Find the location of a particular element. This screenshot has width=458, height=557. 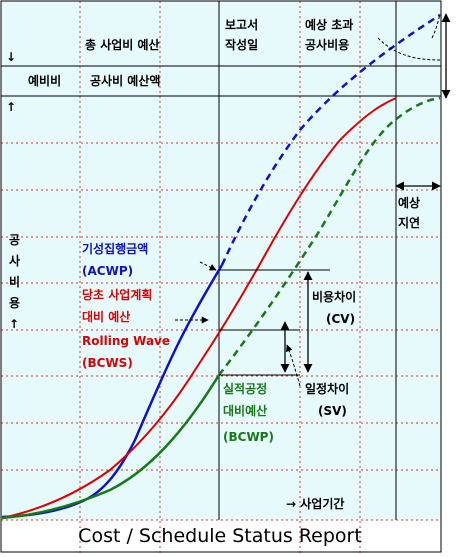

y-axis-label-char-3: 비 is located at coordinates (15, 282).